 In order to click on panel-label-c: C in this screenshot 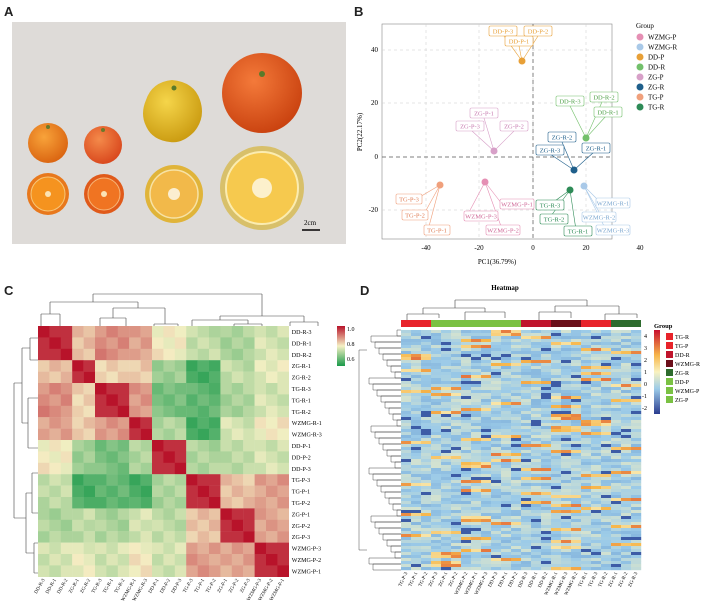, I will do `click(9, 290)`.